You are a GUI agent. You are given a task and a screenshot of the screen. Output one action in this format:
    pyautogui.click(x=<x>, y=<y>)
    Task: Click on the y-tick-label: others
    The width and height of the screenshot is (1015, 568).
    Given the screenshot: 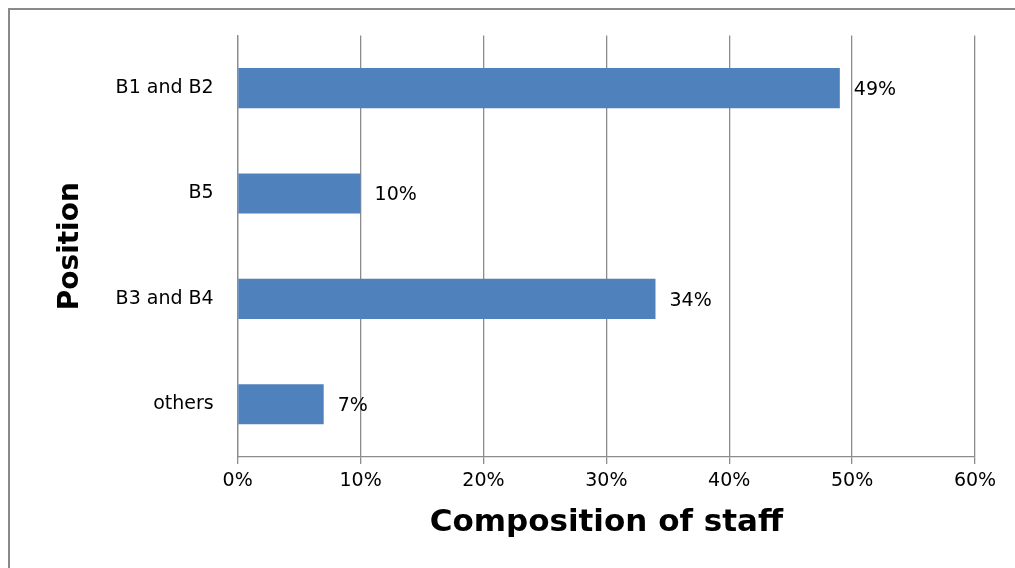 What is the action you would take?
    pyautogui.click(x=183, y=402)
    